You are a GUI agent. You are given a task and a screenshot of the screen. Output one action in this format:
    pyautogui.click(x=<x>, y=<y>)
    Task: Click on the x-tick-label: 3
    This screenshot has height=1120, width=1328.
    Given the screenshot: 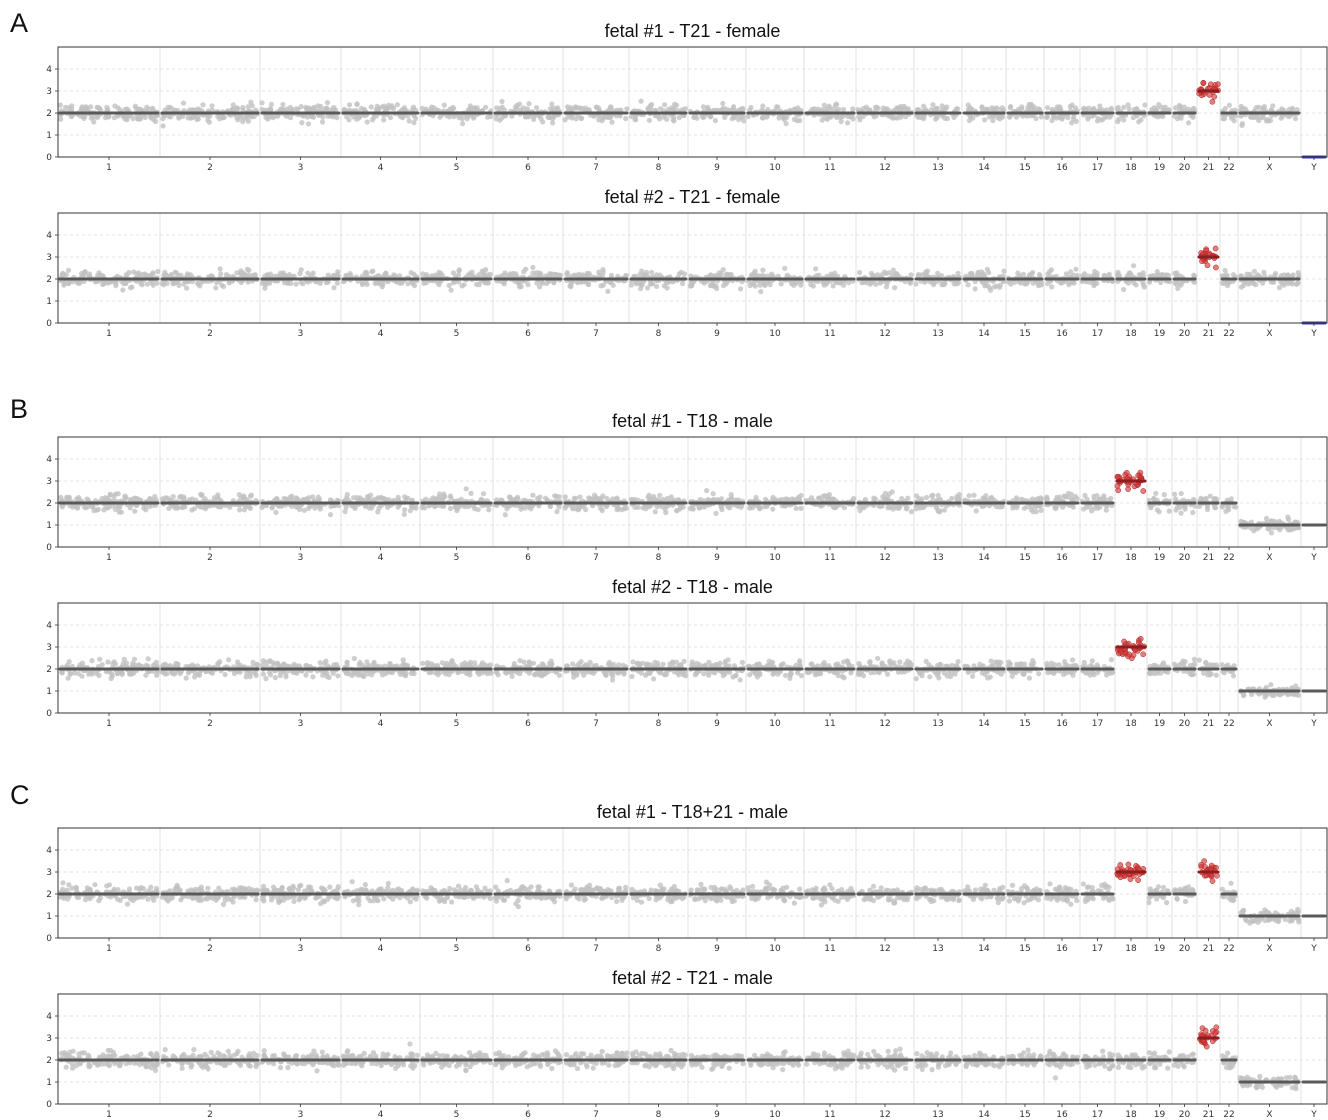 What is the action you would take?
    pyautogui.click(x=301, y=558)
    